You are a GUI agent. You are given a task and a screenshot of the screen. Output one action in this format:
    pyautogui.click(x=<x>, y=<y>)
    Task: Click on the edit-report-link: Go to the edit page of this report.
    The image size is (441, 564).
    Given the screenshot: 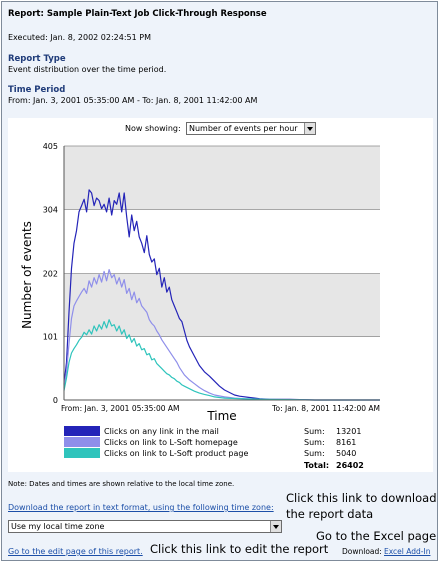 What is the action you would take?
    pyautogui.click(x=75, y=551)
    